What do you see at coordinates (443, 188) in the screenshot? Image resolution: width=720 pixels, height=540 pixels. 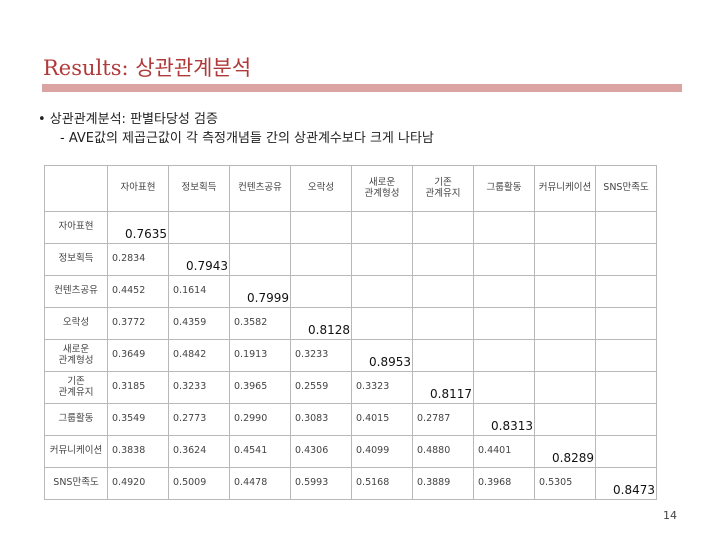 I see `column-header: 기존 관계유지` at bounding box center [443, 188].